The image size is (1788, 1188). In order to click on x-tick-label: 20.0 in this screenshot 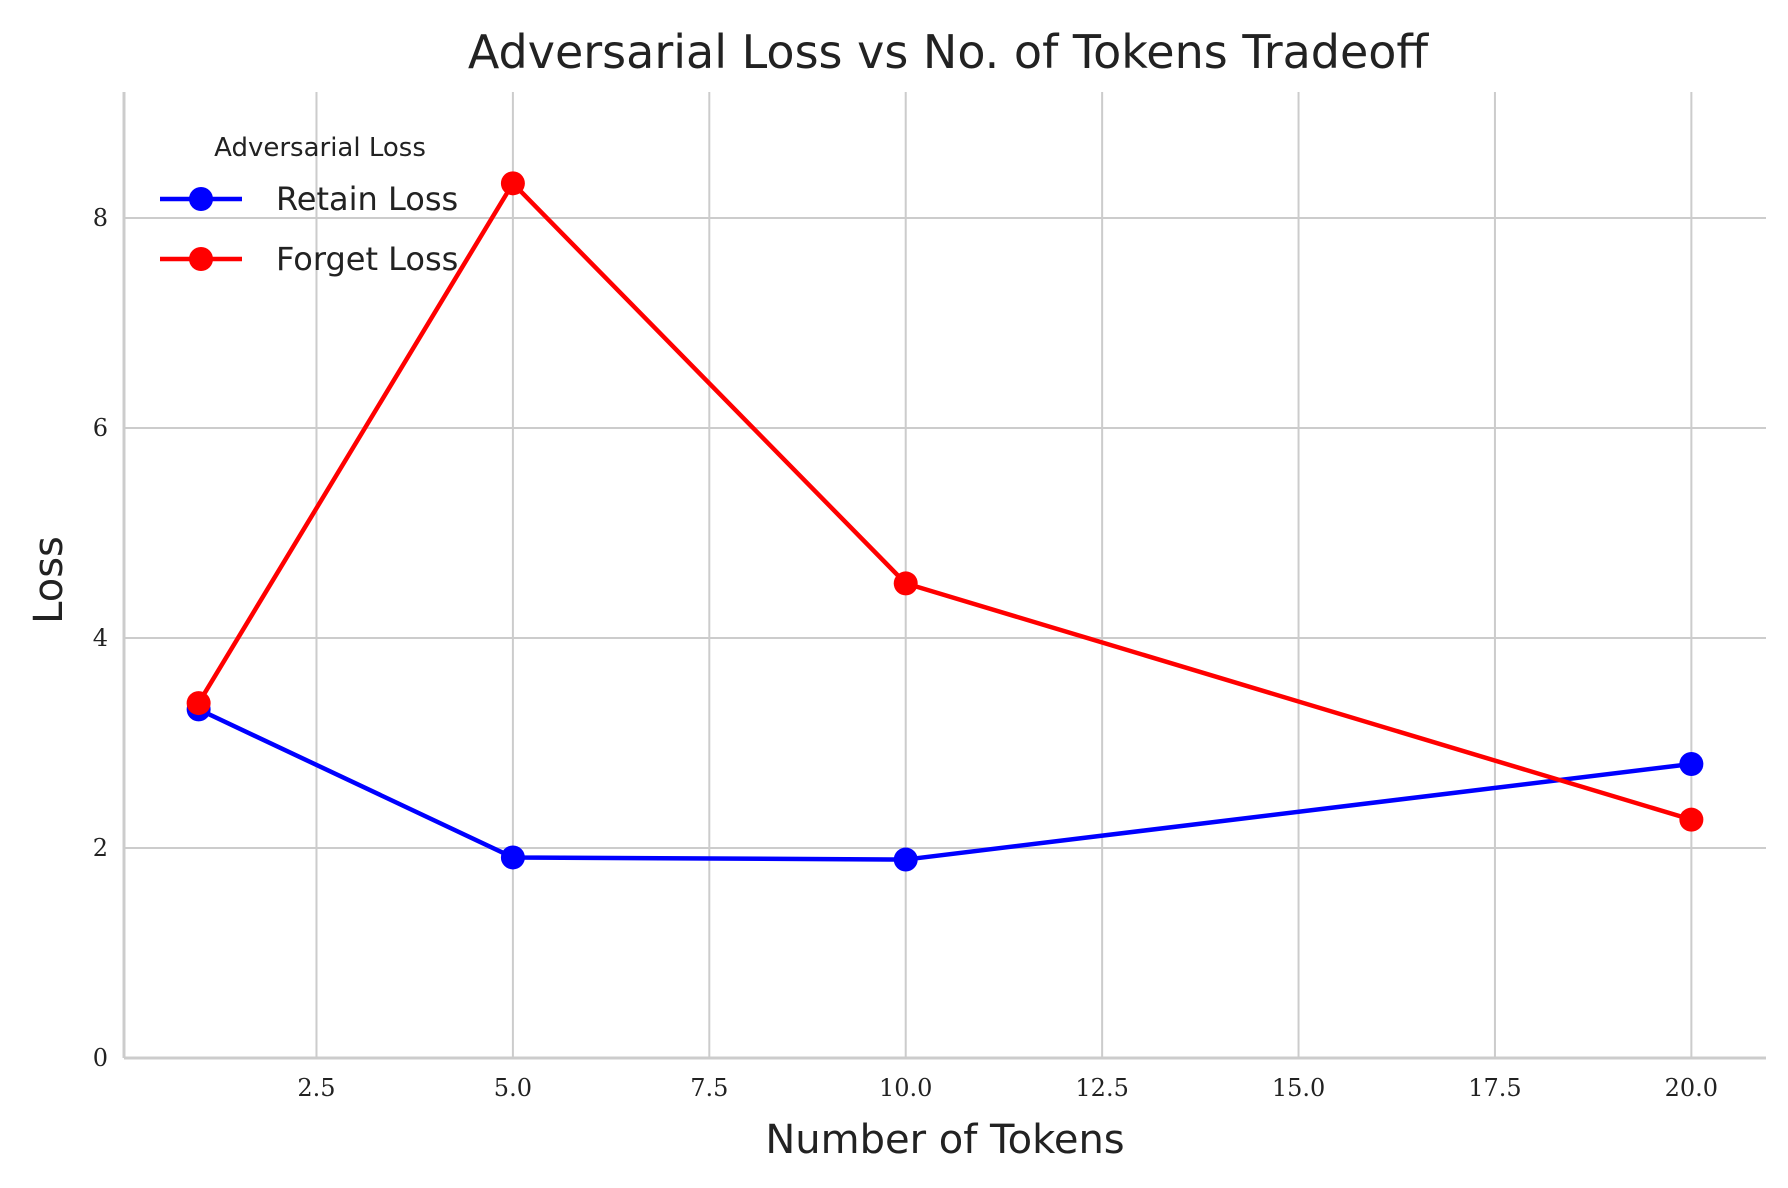, I will do `click(1691, 1088)`.